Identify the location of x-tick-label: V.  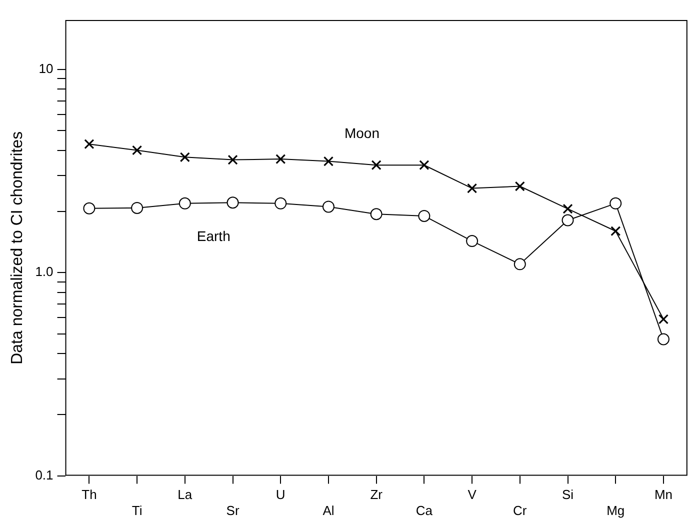
(472, 494).